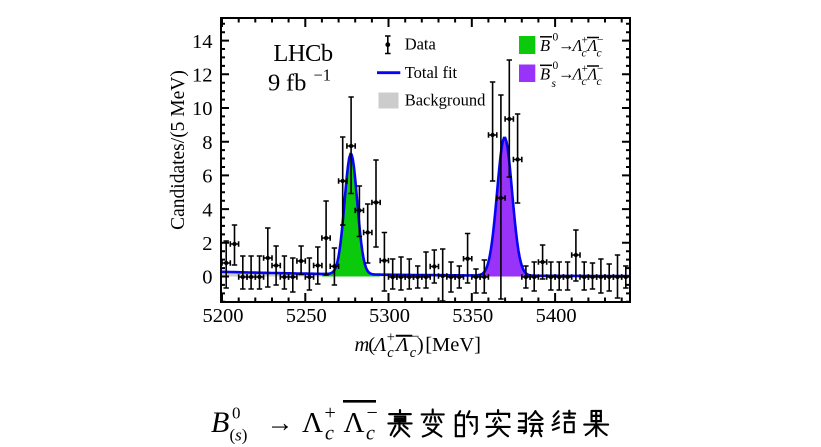  Describe the element at coordinates (207, 244) in the screenshot. I see `svg-text: 2` at that location.